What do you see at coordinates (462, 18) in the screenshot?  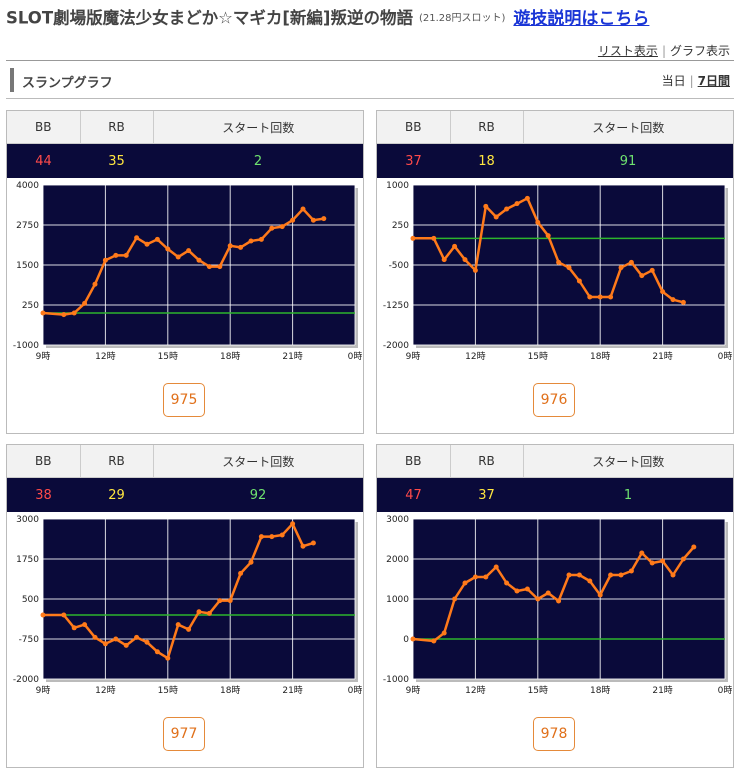 I see `rate-subtitle: (21.28円スロット)` at bounding box center [462, 18].